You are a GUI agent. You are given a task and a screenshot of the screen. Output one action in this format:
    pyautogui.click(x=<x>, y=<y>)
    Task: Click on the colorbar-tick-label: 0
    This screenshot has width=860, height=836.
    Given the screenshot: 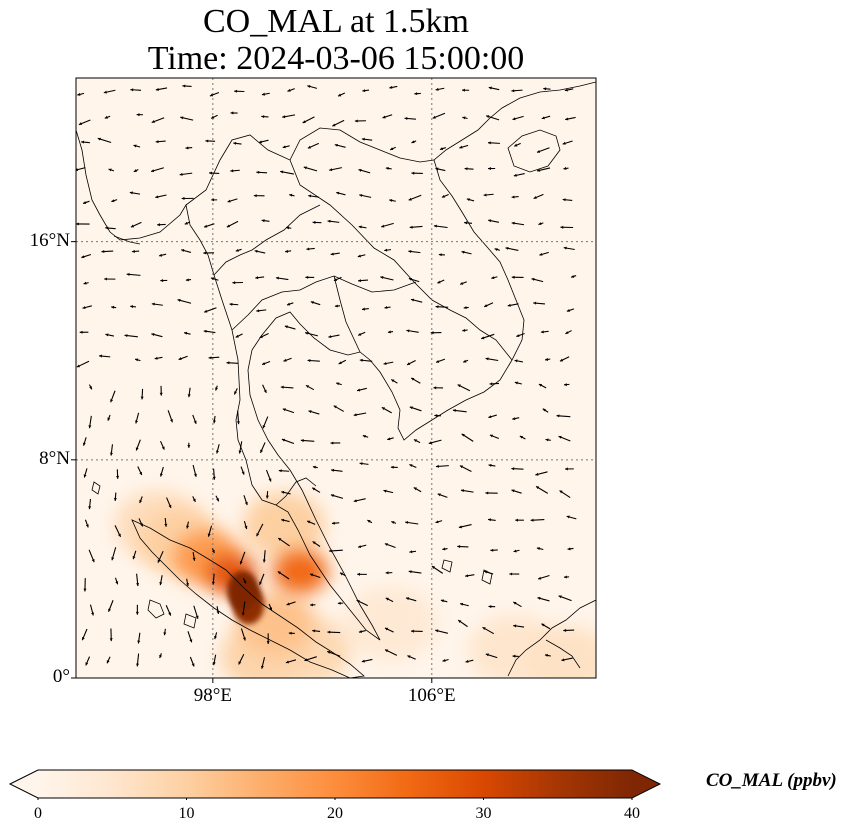 What is the action you would take?
    pyautogui.click(x=38, y=813)
    